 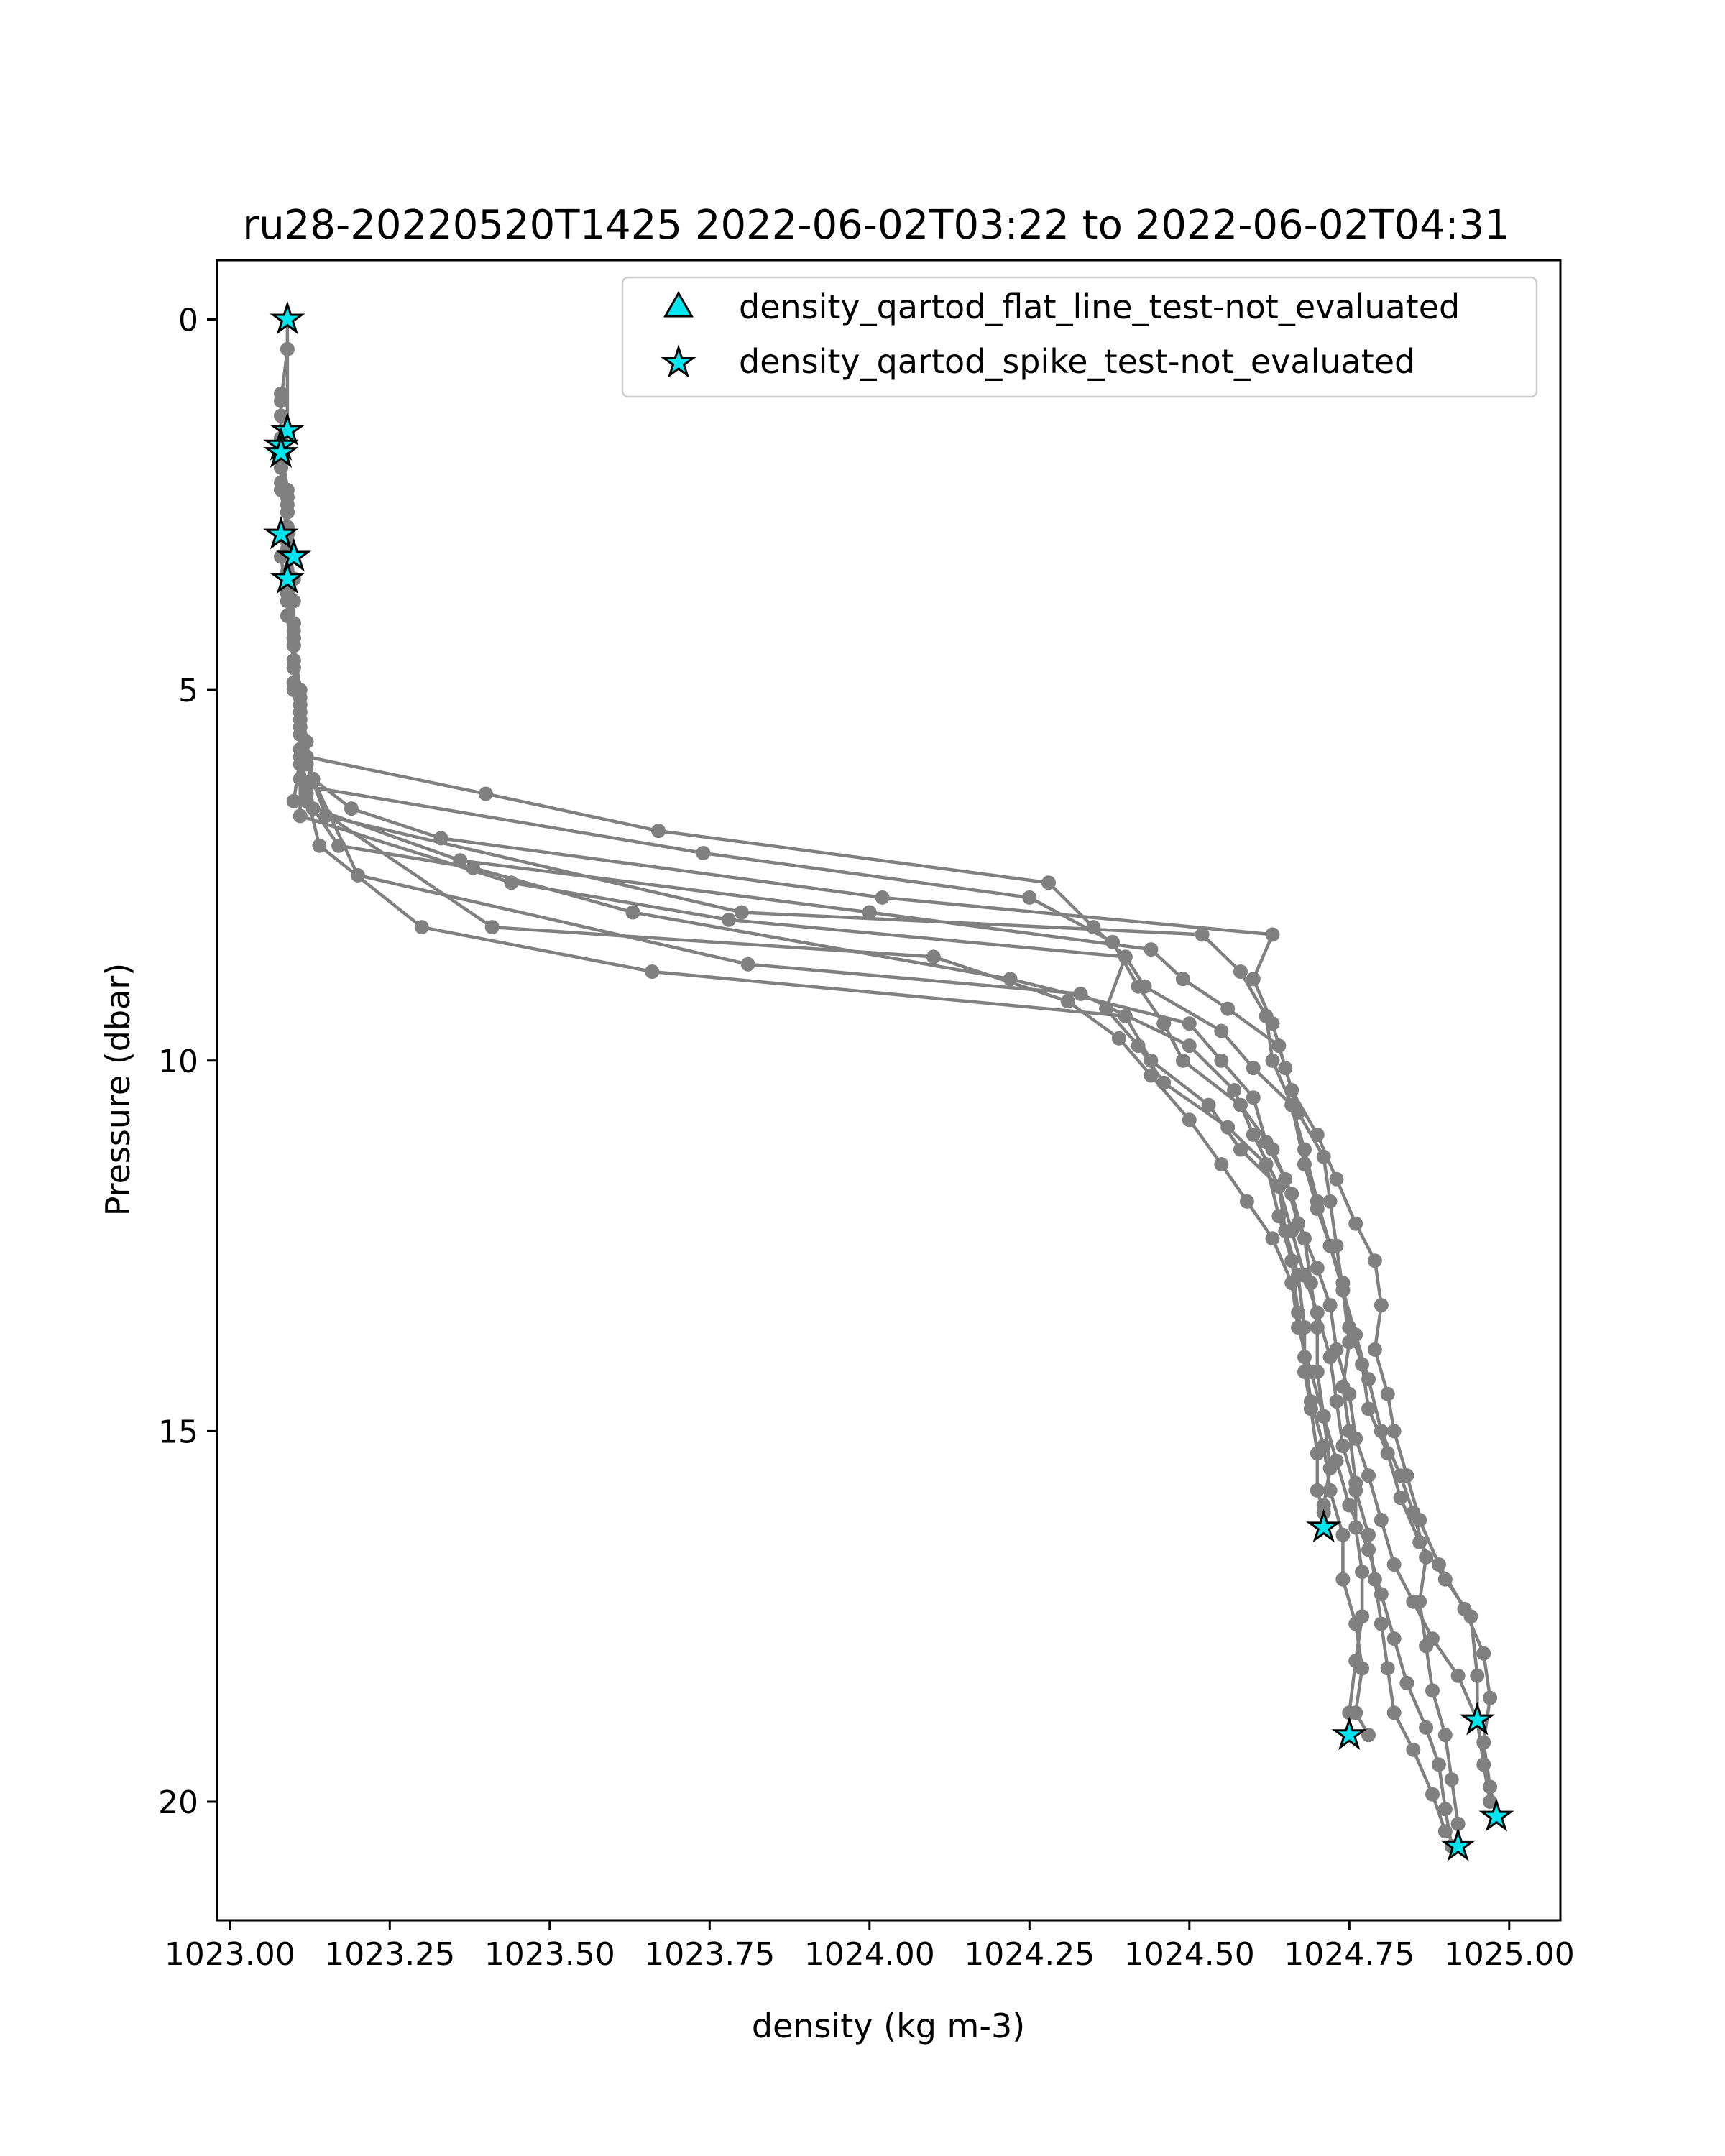 I want to click on y-tick-label: 0, so click(x=188, y=321).